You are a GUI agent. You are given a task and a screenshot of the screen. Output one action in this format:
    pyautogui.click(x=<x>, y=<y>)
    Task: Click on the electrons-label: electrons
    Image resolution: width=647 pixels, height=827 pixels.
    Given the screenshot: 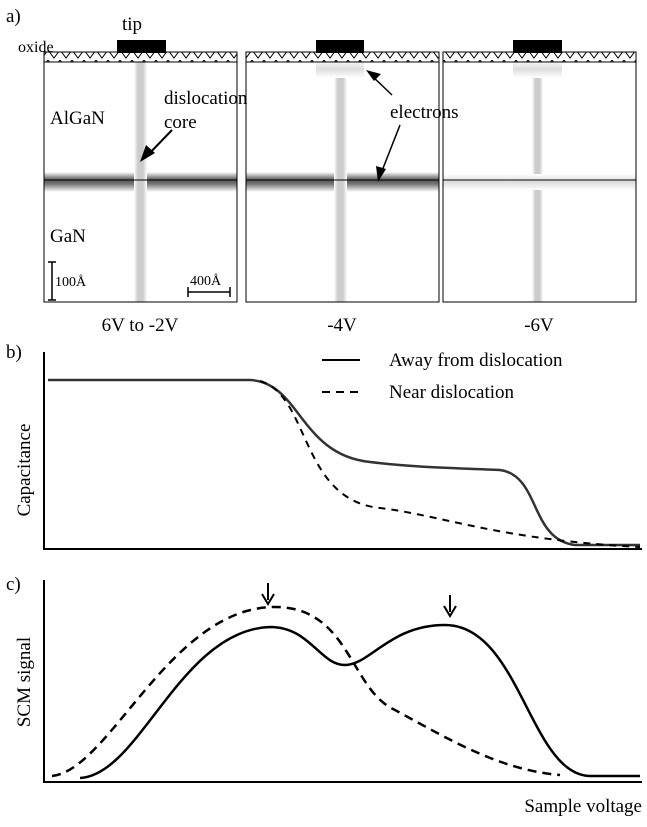 What is the action you would take?
    pyautogui.click(x=424, y=112)
    